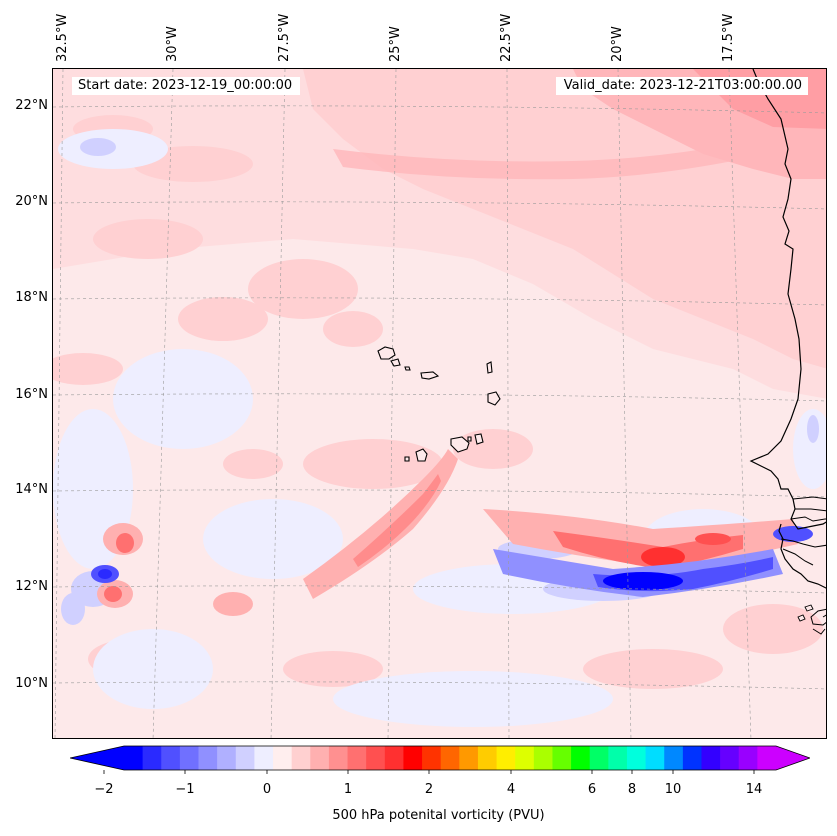 This screenshot has height=836, width=837. Describe the element at coordinates (787, 299) in the screenshot. I see `africa-coastline` at that location.